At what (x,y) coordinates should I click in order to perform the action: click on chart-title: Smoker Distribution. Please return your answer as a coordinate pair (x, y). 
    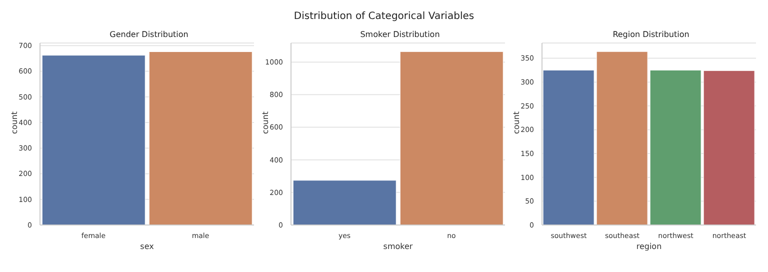
    Looking at the image, I should click on (400, 35).